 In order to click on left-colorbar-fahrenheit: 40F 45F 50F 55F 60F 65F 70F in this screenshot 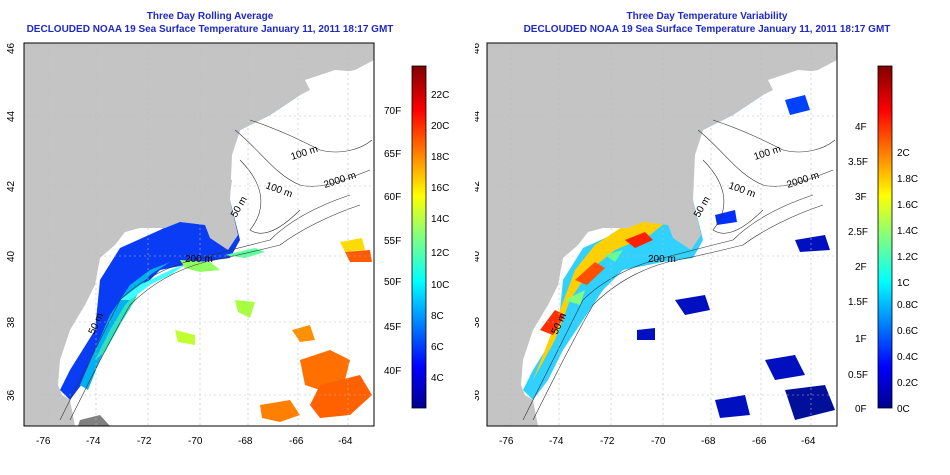, I will do `click(392, 241)`.